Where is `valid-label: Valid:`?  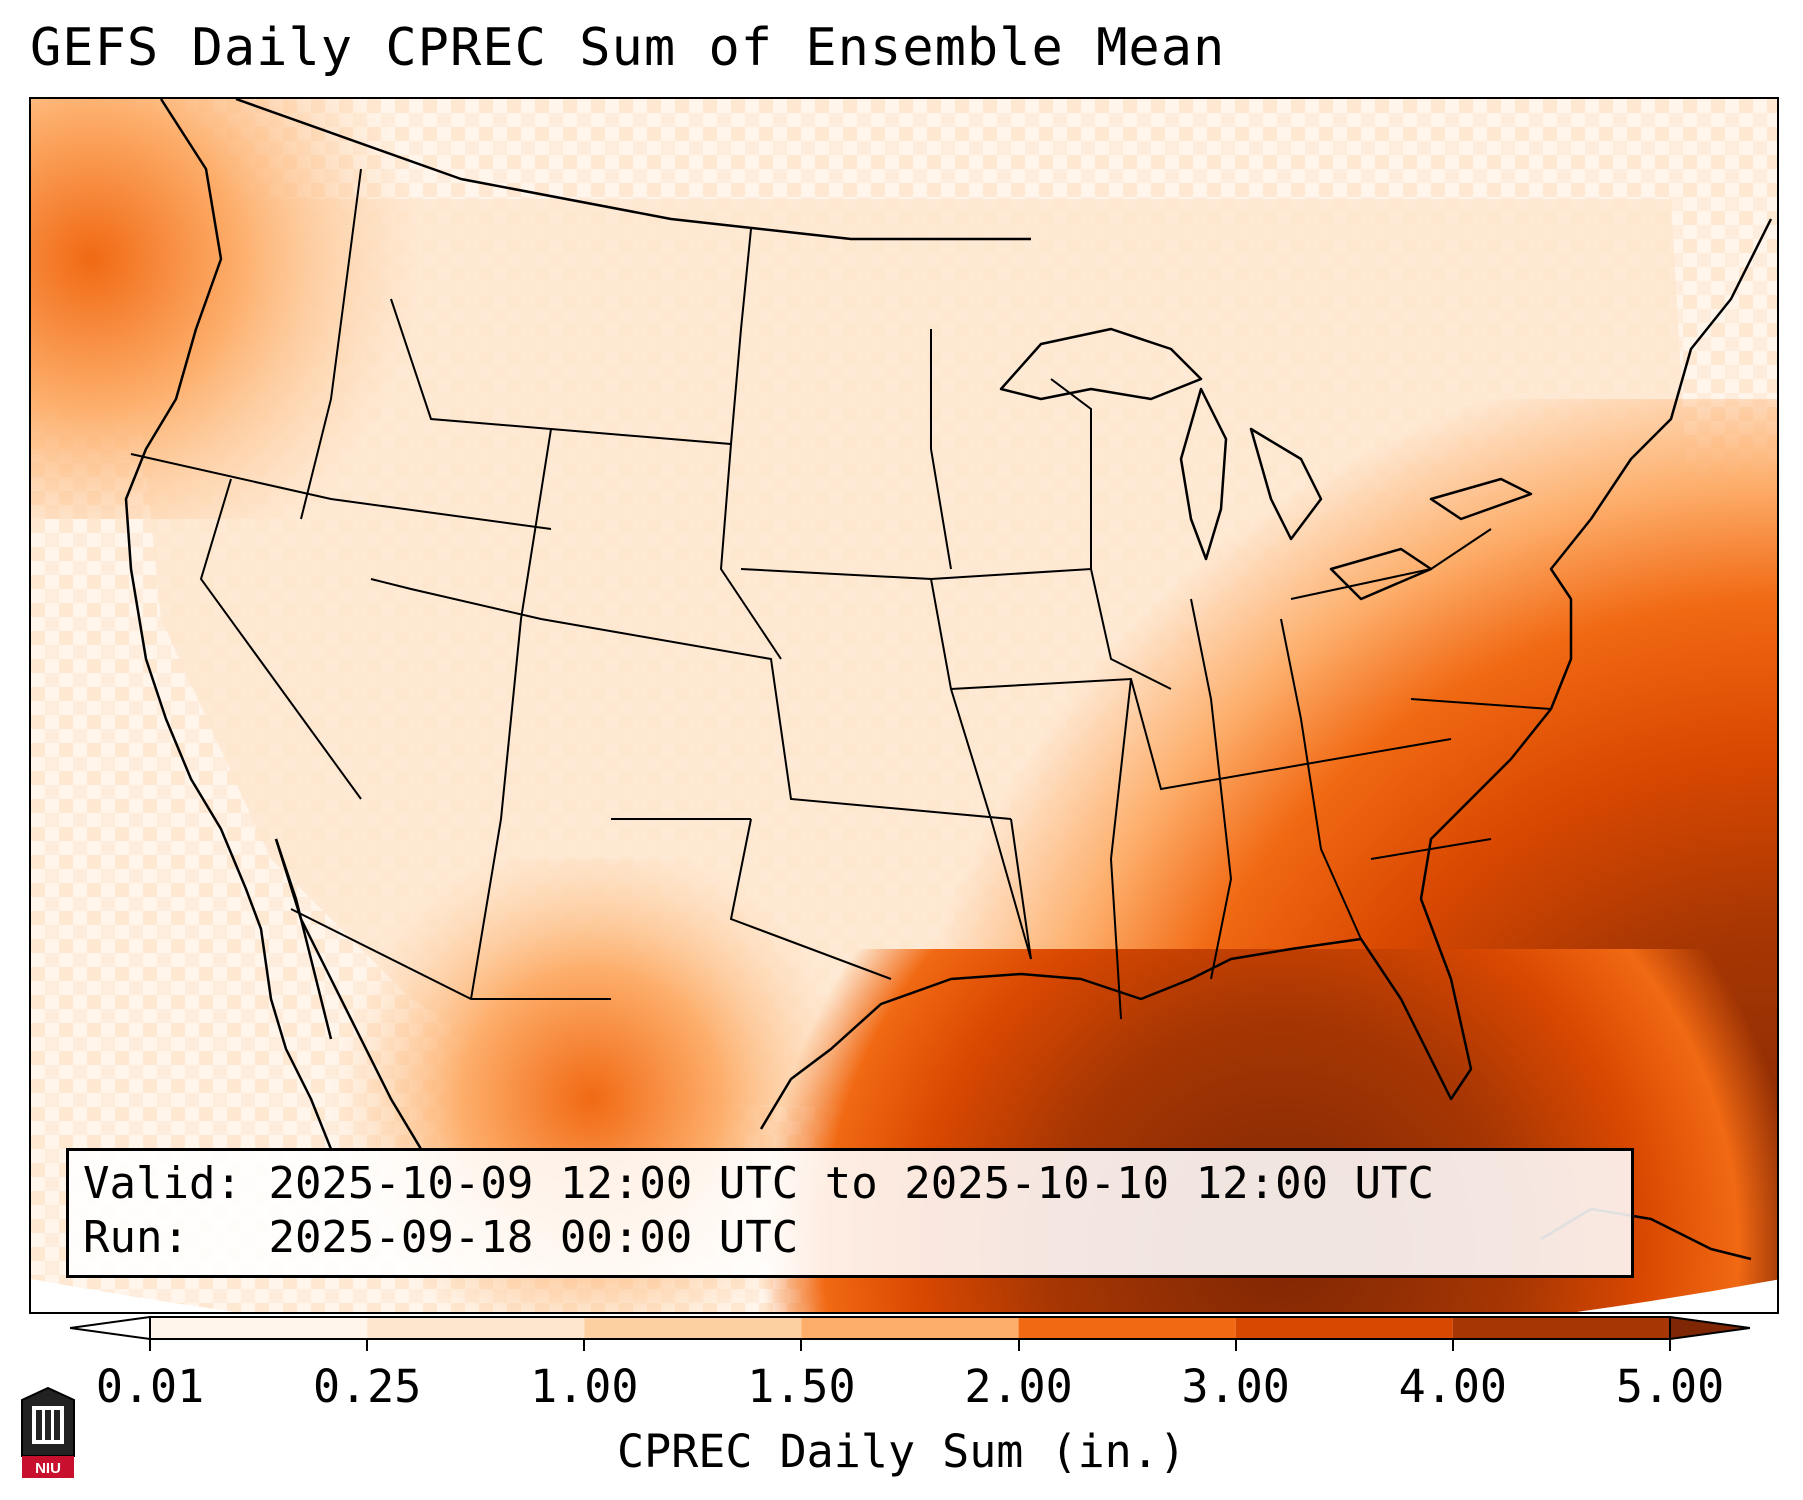
valid-label: Valid: is located at coordinates (162, 1183).